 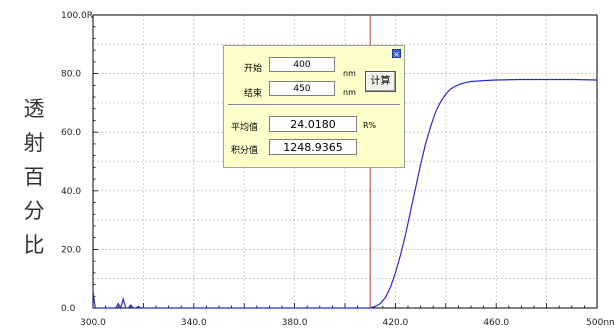 I want to click on y-axis-label-char: 透, so click(x=34, y=109).